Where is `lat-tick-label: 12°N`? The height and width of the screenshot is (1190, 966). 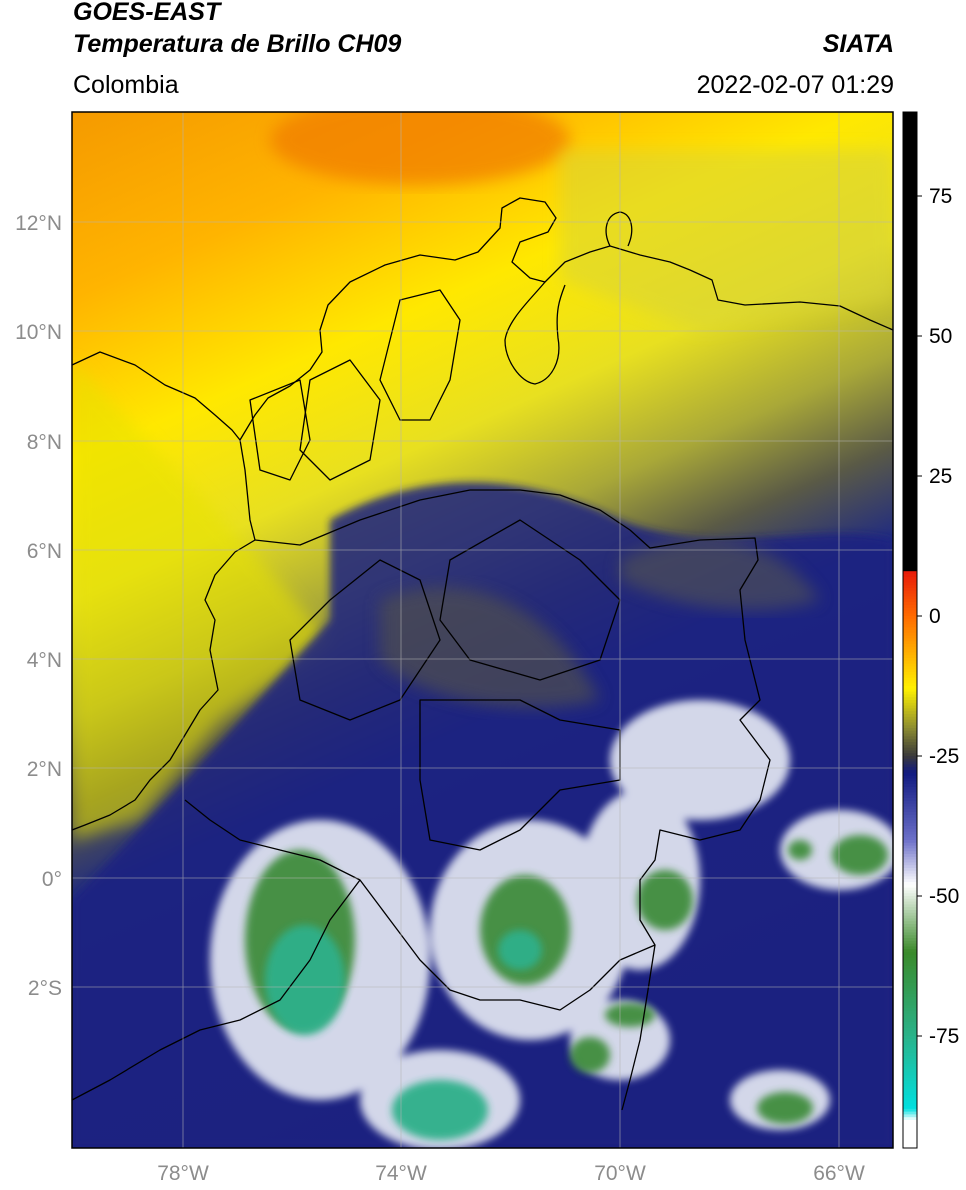 lat-tick-label: 12°N is located at coordinates (38, 223).